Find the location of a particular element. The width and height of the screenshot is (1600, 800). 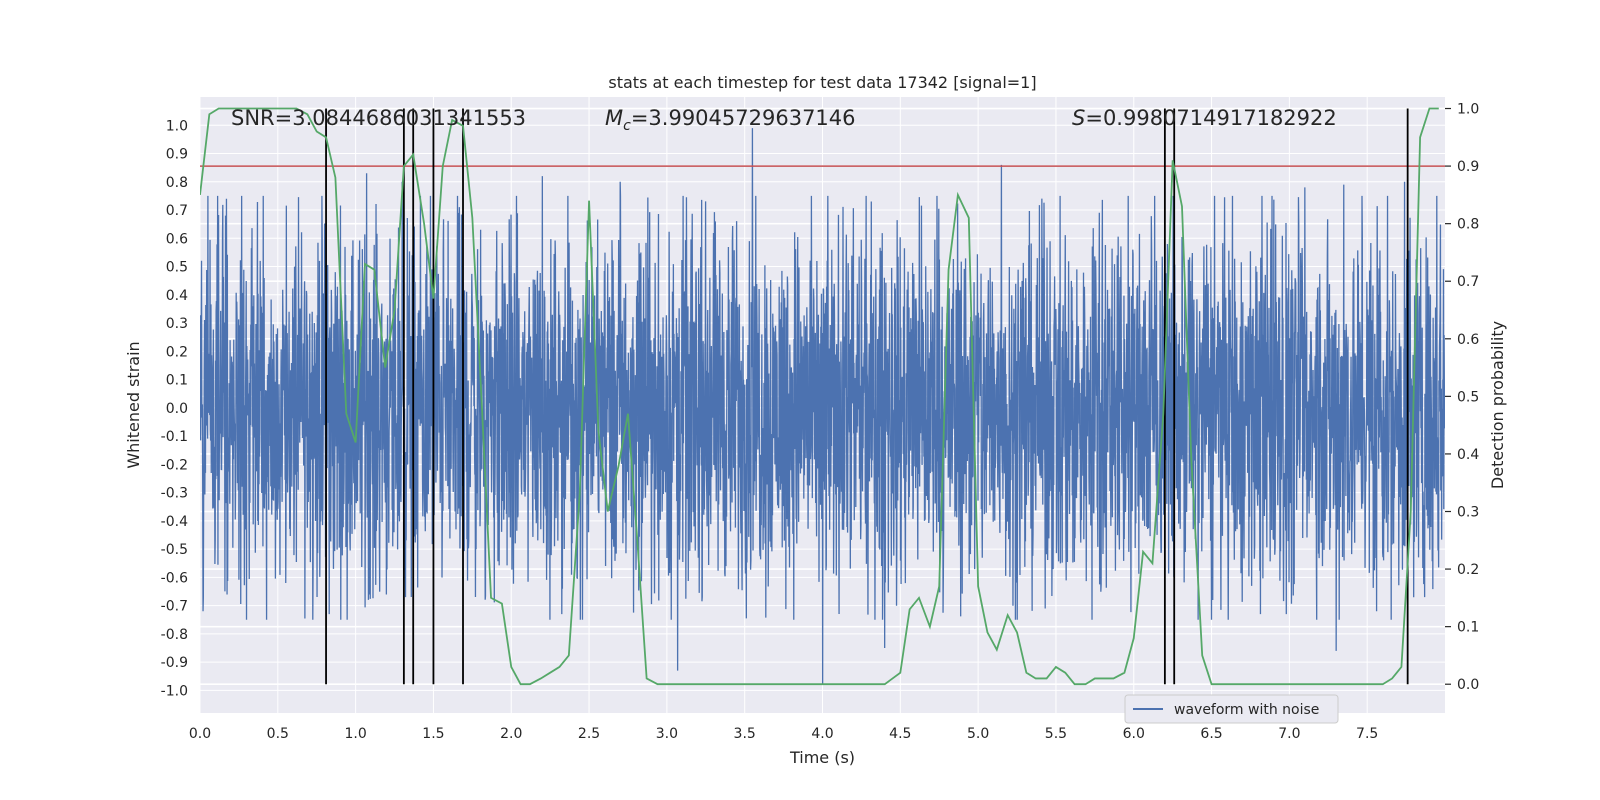

legend-box is located at coordinates (1231, 709).